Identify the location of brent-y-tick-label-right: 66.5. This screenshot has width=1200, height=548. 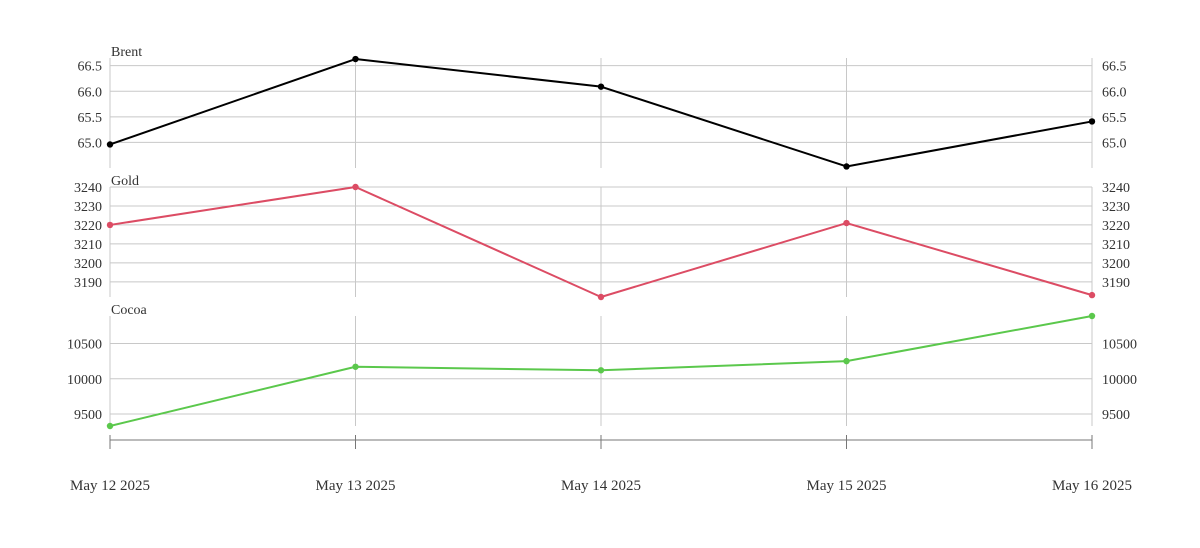
(1114, 67).